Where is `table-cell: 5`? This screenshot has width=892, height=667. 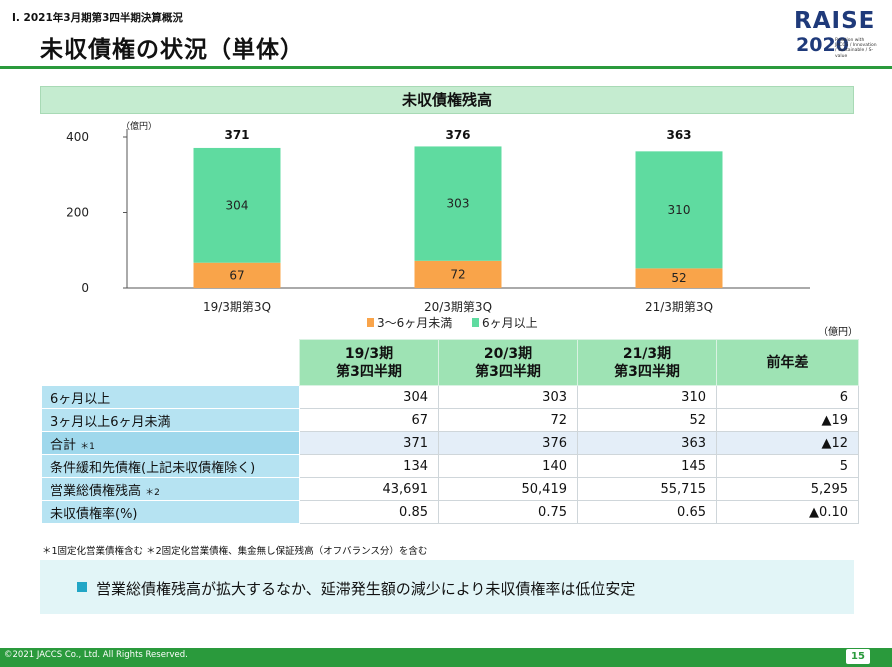
table-cell: 5 is located at coordinates (787, 466).